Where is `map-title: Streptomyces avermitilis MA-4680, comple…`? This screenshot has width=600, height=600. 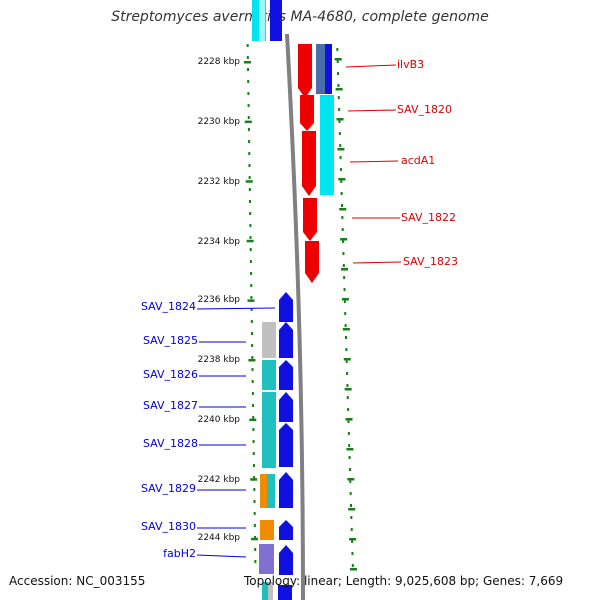 map-title: Streptomyces avermitilis MA-4680, comple… is located at coordinates (300, 17).